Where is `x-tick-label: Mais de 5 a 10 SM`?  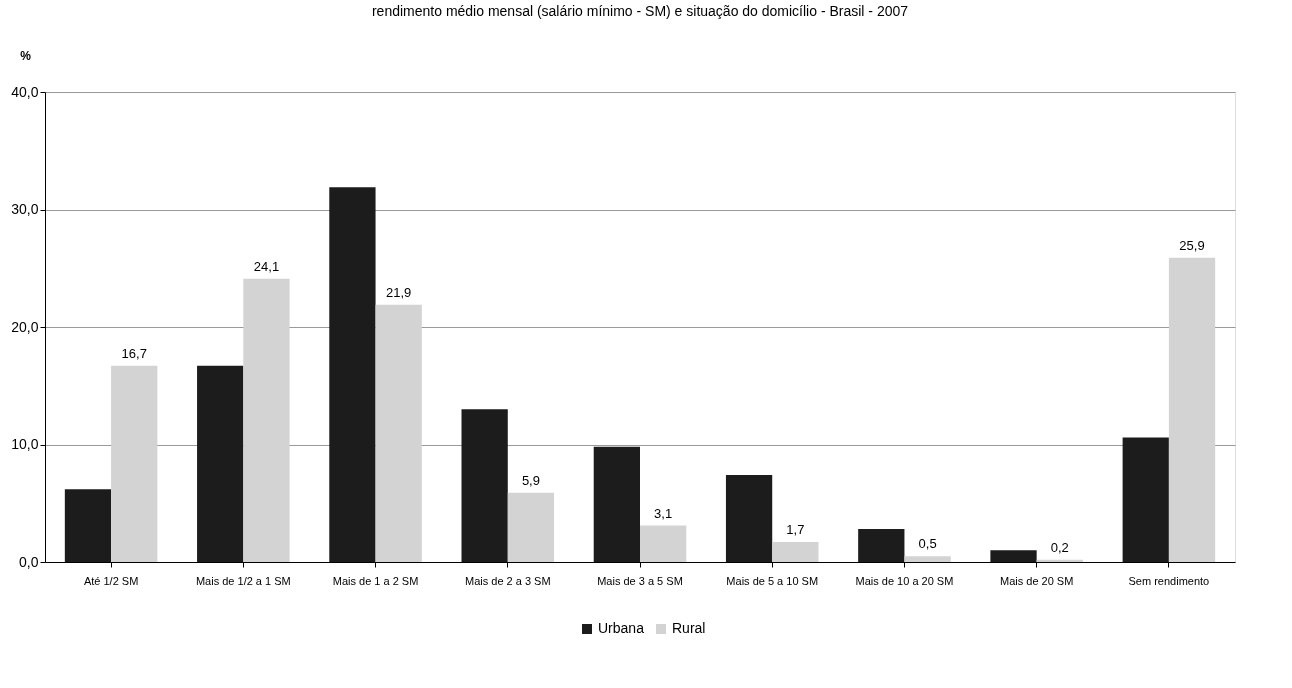
x-tick-label: Mais de 5 a 10 SM is located at coordinates (772, 580).